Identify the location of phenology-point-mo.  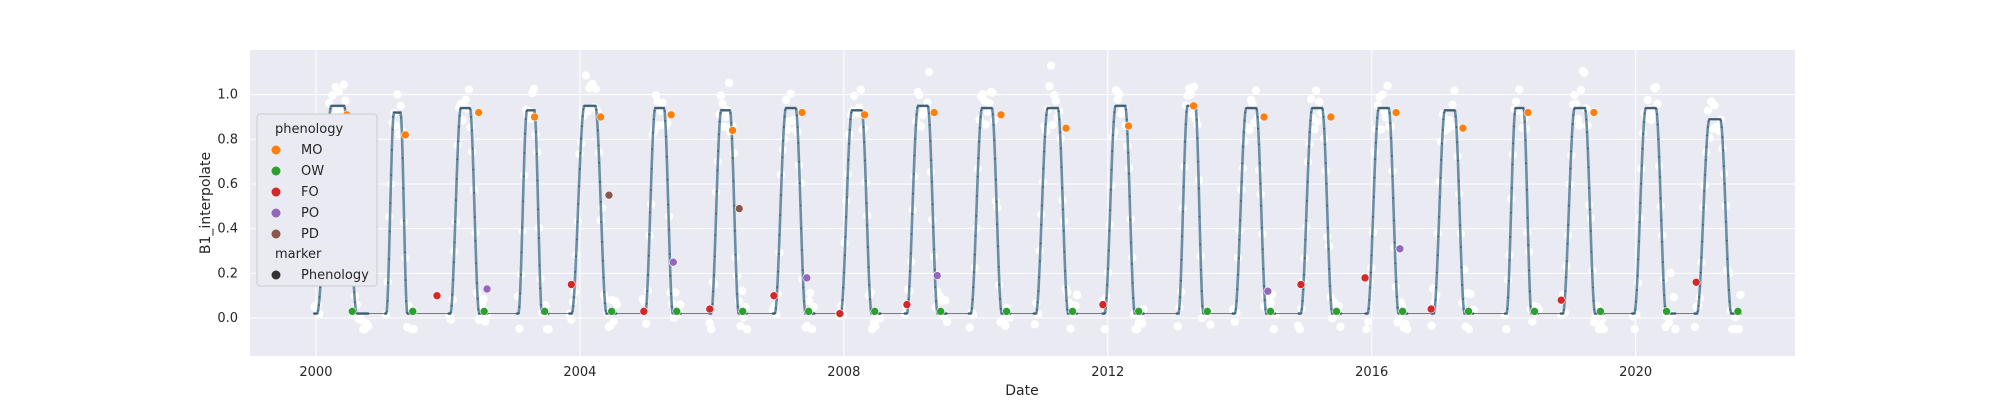
(600, 117).